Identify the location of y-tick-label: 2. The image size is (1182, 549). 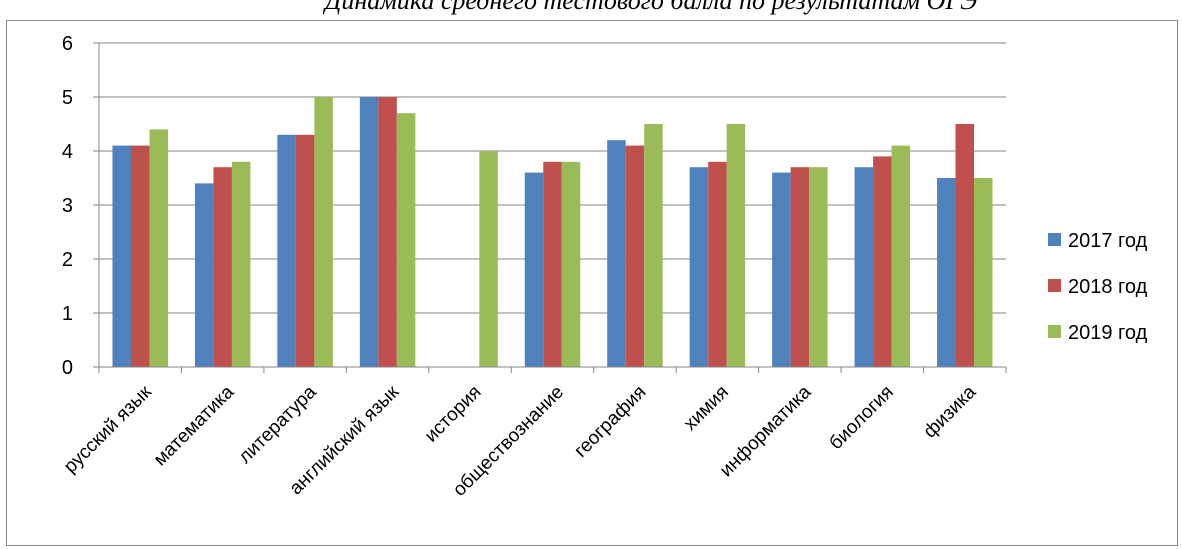
(67, 260).